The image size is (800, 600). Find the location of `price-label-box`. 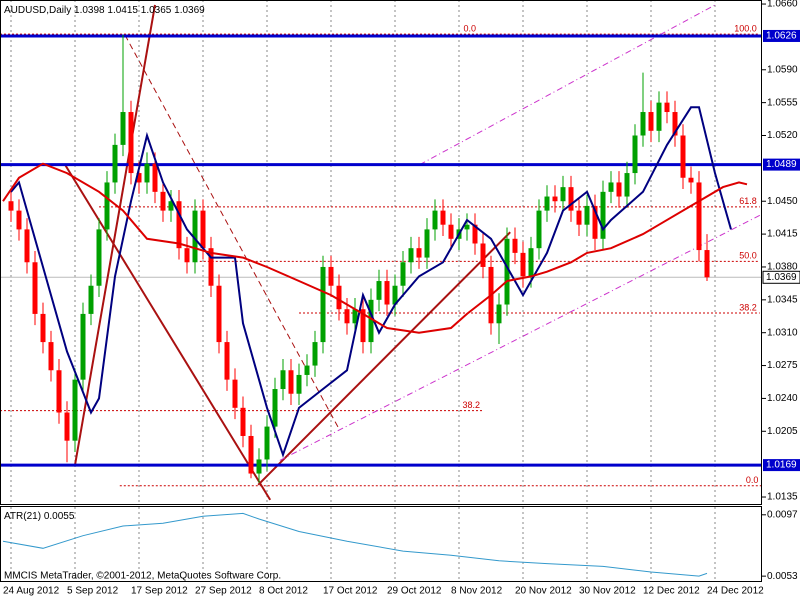

price-label-box is located at coordinates (781, 465).